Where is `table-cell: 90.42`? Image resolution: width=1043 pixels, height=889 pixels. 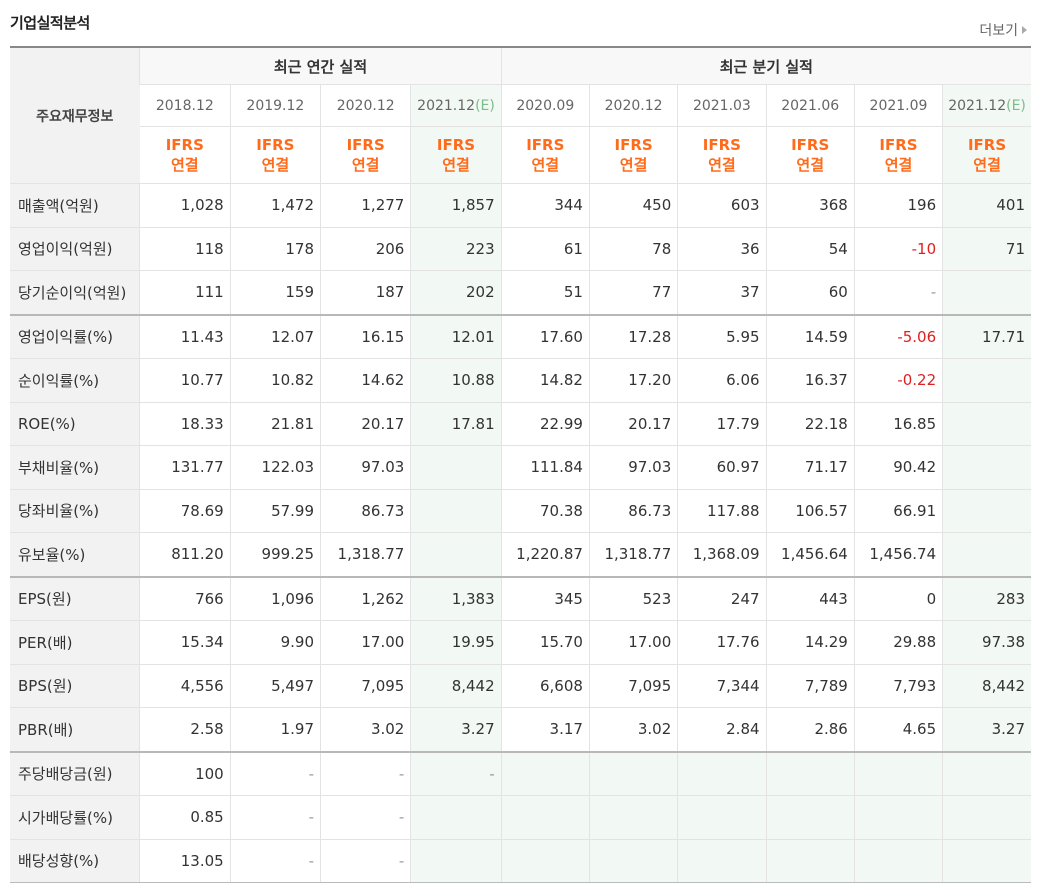 table-cell: 90.42 is located at coordinates (898, 467).